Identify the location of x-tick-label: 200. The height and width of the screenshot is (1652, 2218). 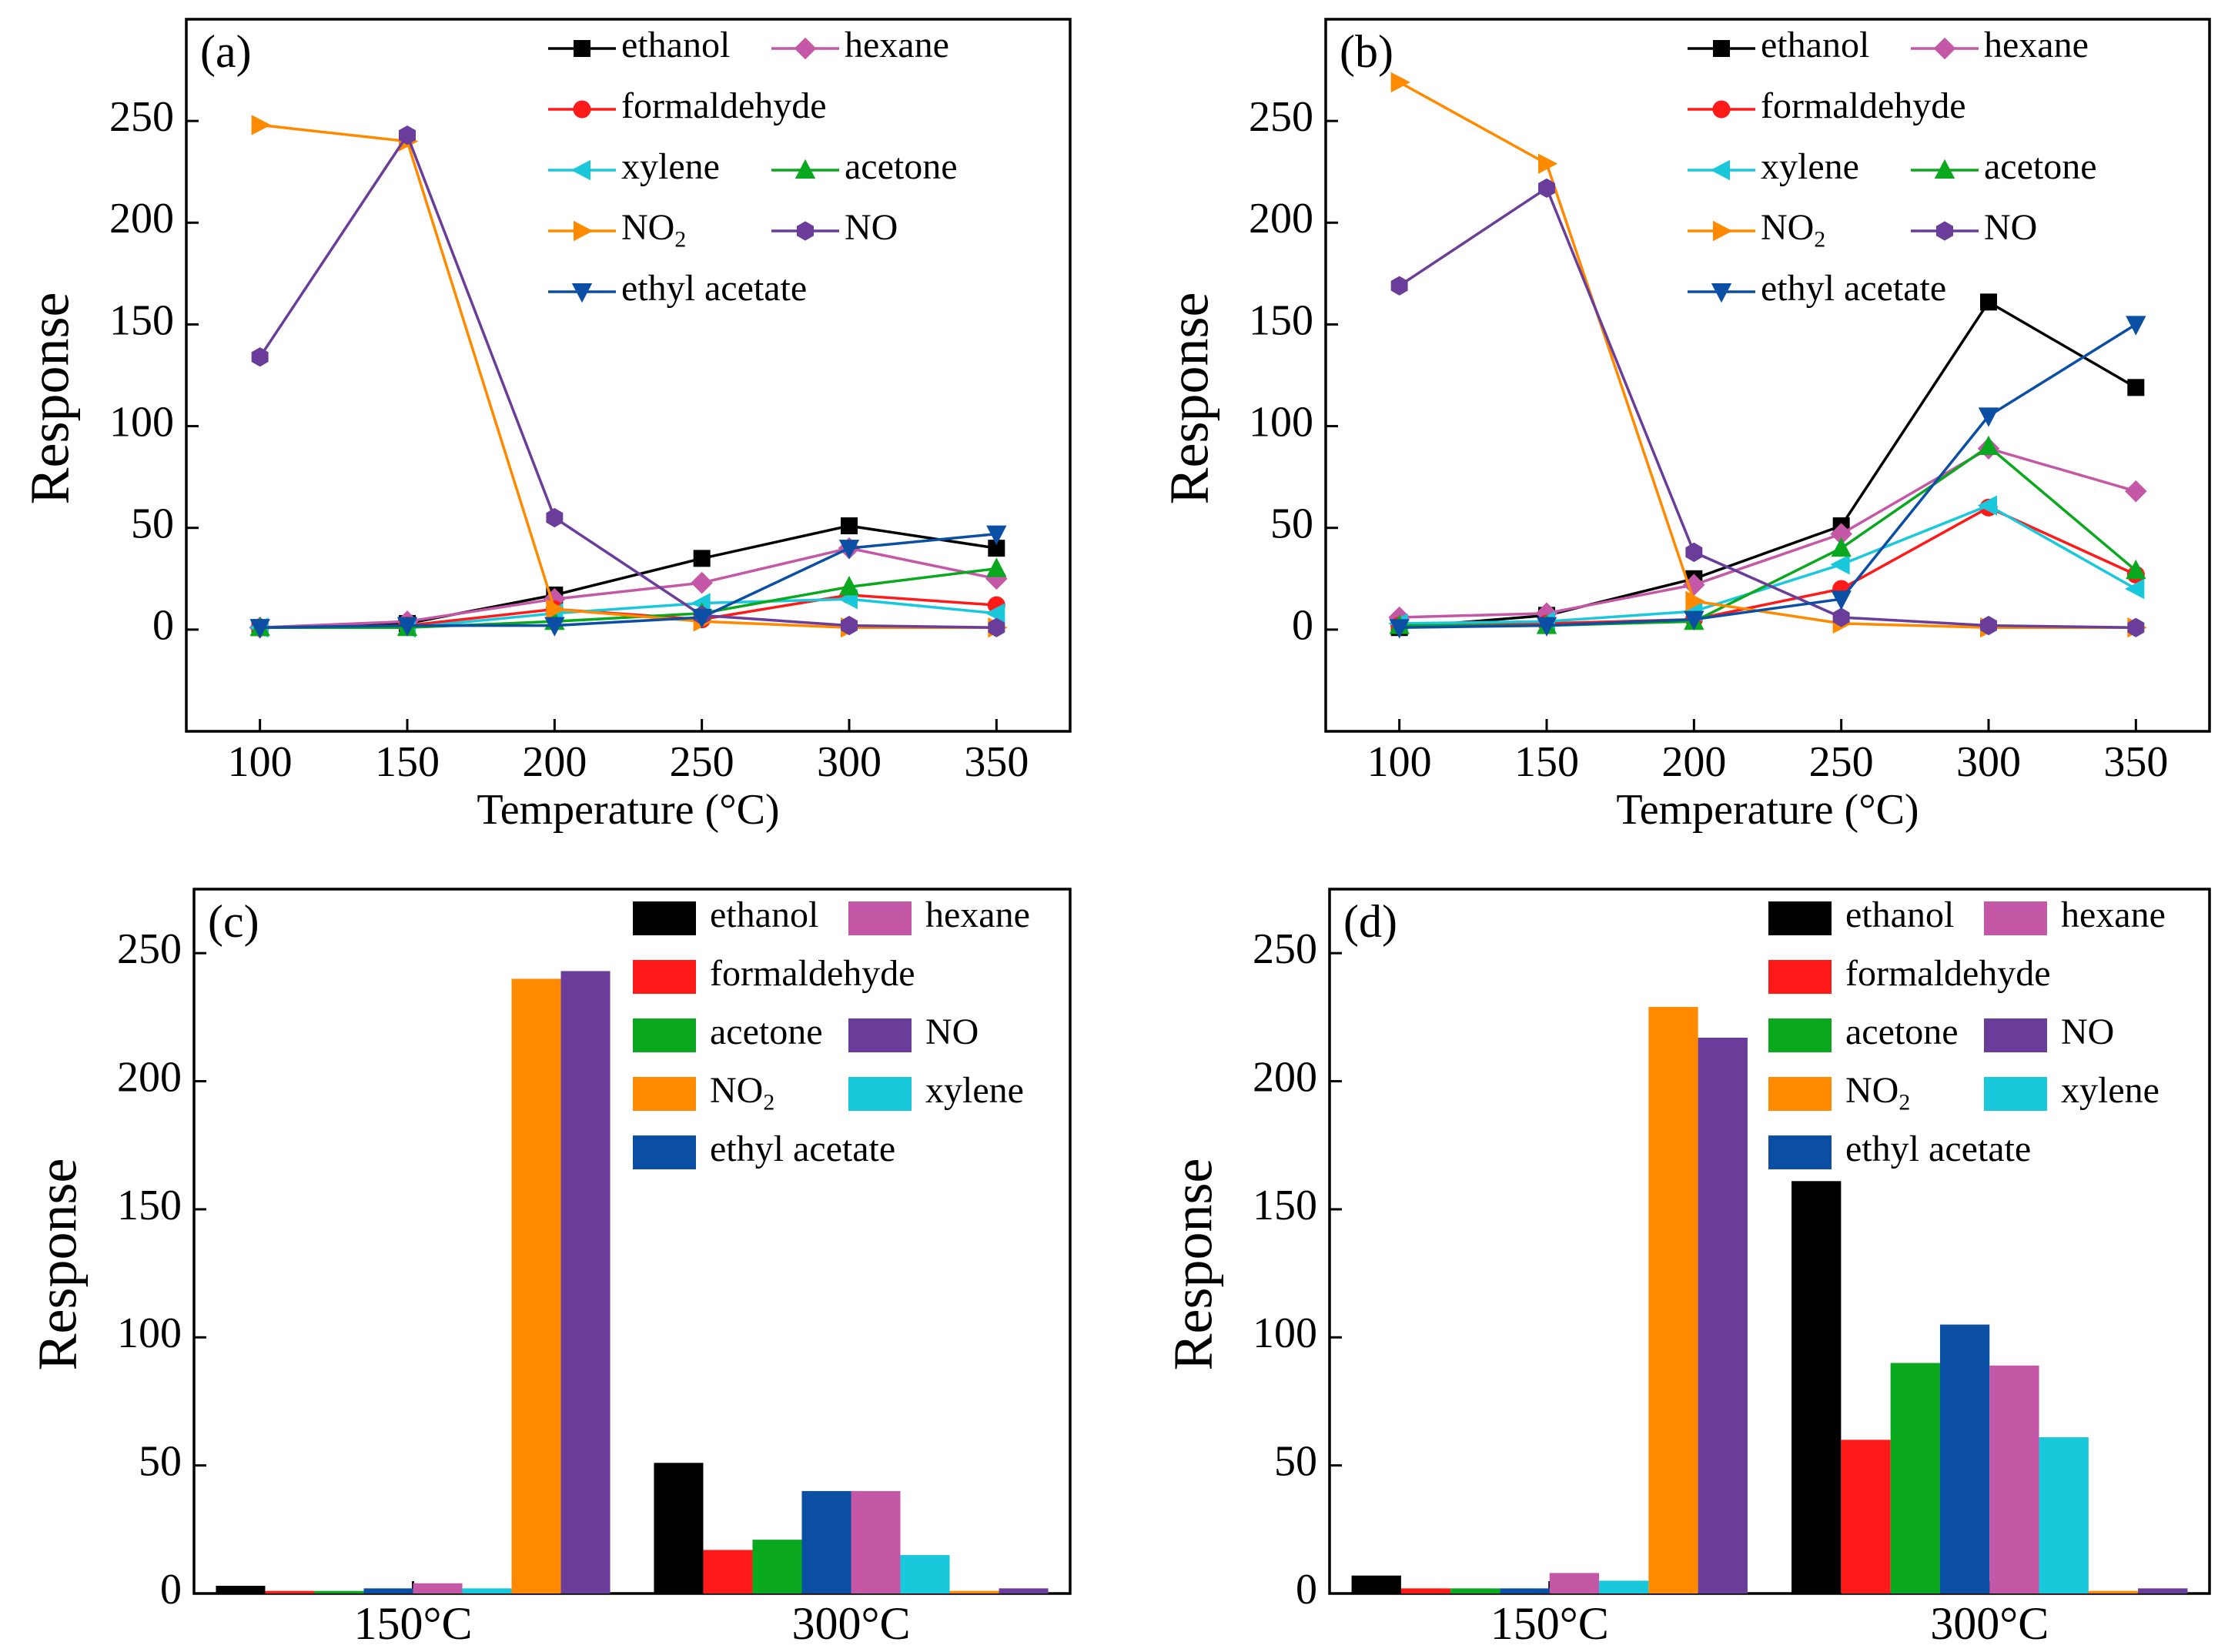
(554, 762).